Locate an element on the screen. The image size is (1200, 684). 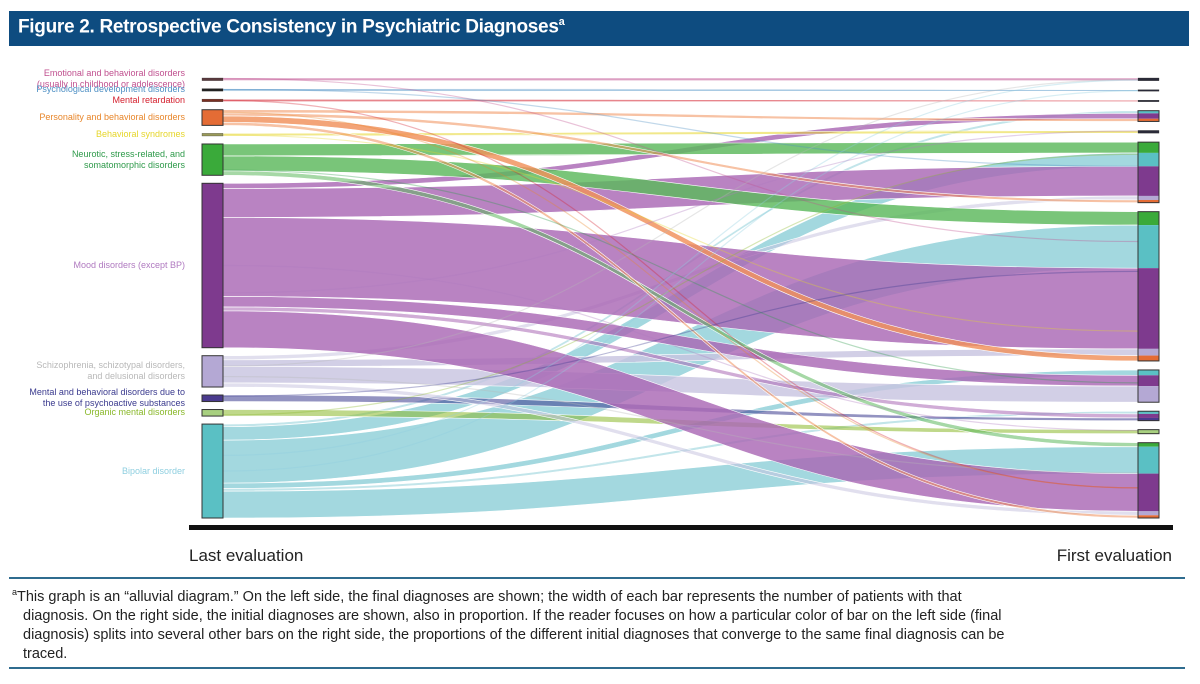
right-bar-segment-personality-mood is located at coordinates (1148, 116).